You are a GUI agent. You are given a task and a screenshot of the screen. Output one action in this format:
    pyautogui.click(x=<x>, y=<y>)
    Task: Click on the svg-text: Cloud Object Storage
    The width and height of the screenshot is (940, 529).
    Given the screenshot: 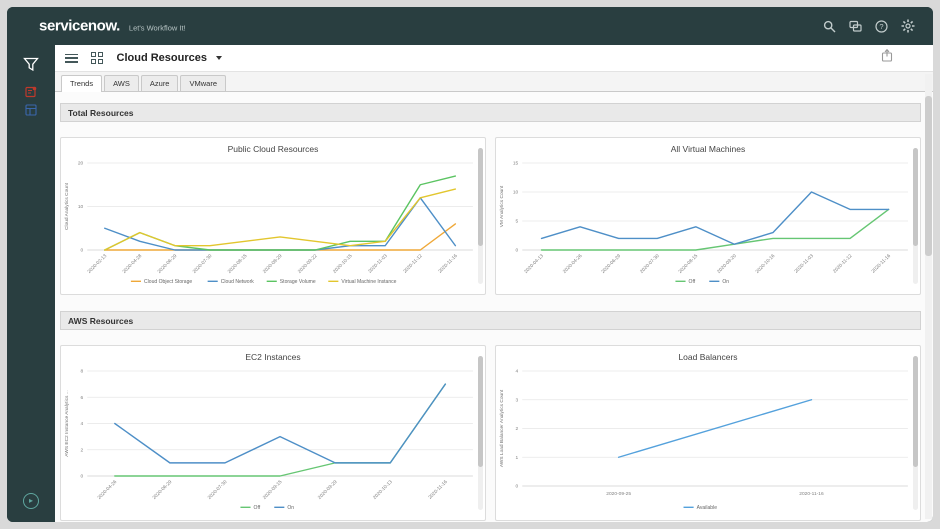 What is the action you would take?
    pyautogui.click(x=168, y=282)
    